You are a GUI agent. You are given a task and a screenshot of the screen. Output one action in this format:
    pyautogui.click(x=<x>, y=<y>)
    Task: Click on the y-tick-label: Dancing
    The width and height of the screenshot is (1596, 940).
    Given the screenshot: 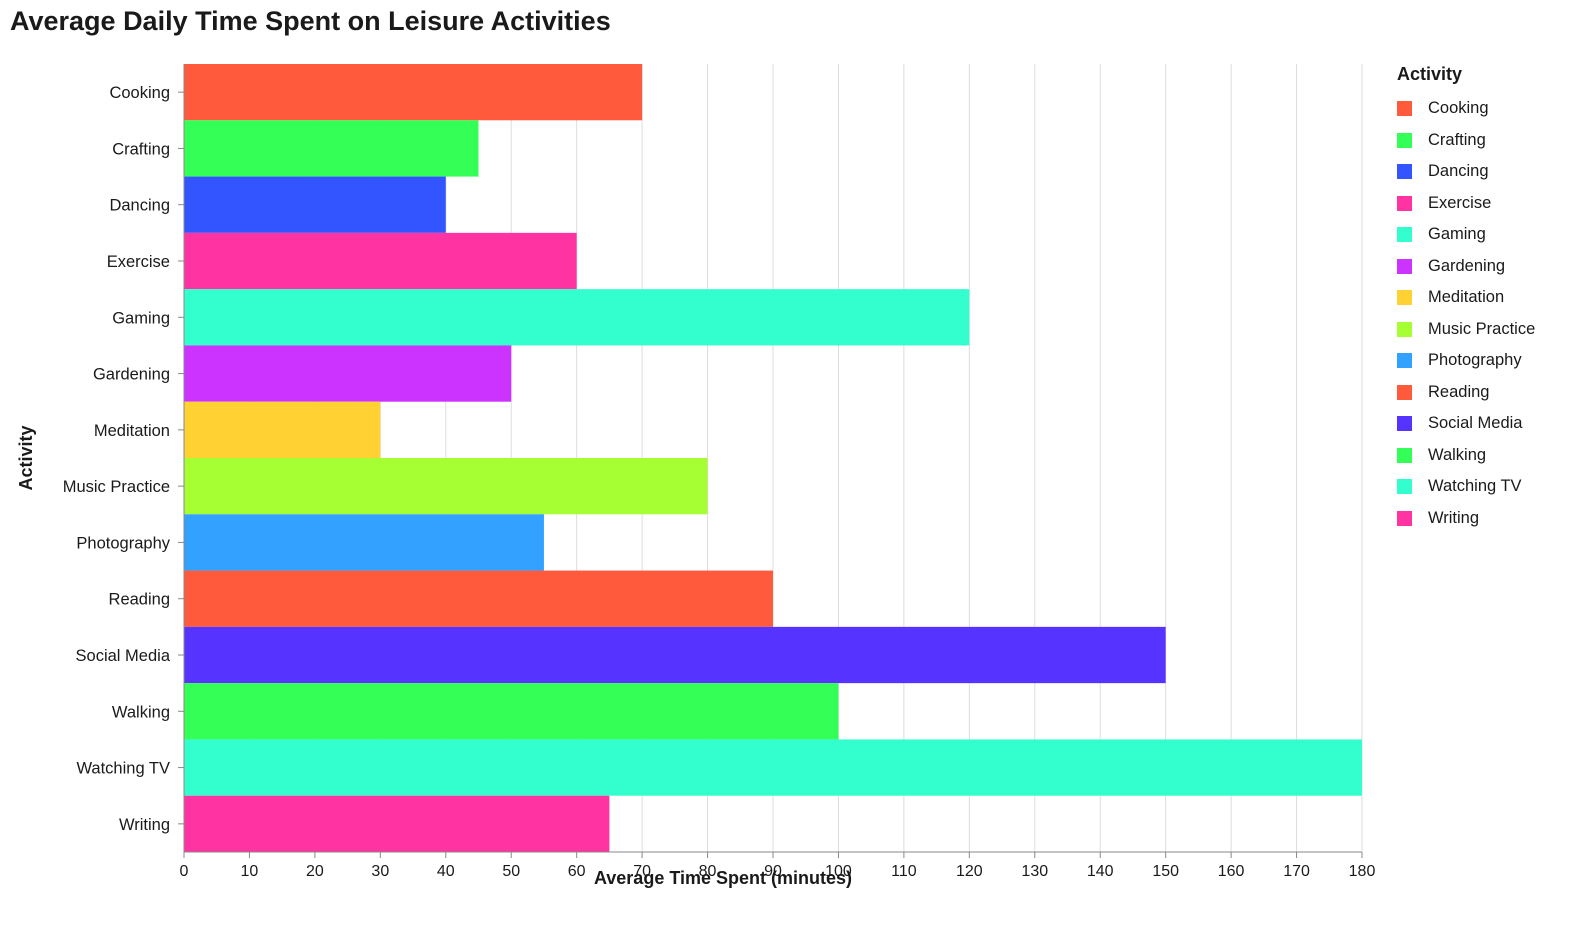 What is the action you would take?
    pyautogui.click(x=139, y=206)
    